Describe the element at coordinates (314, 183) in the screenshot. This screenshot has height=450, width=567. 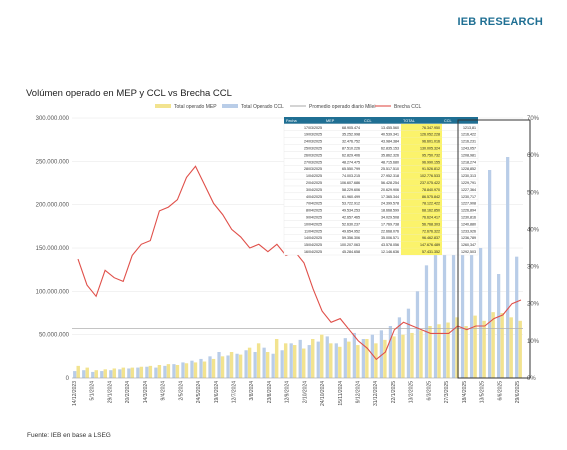
I see `table-cell: 2/04/2025` at that location.